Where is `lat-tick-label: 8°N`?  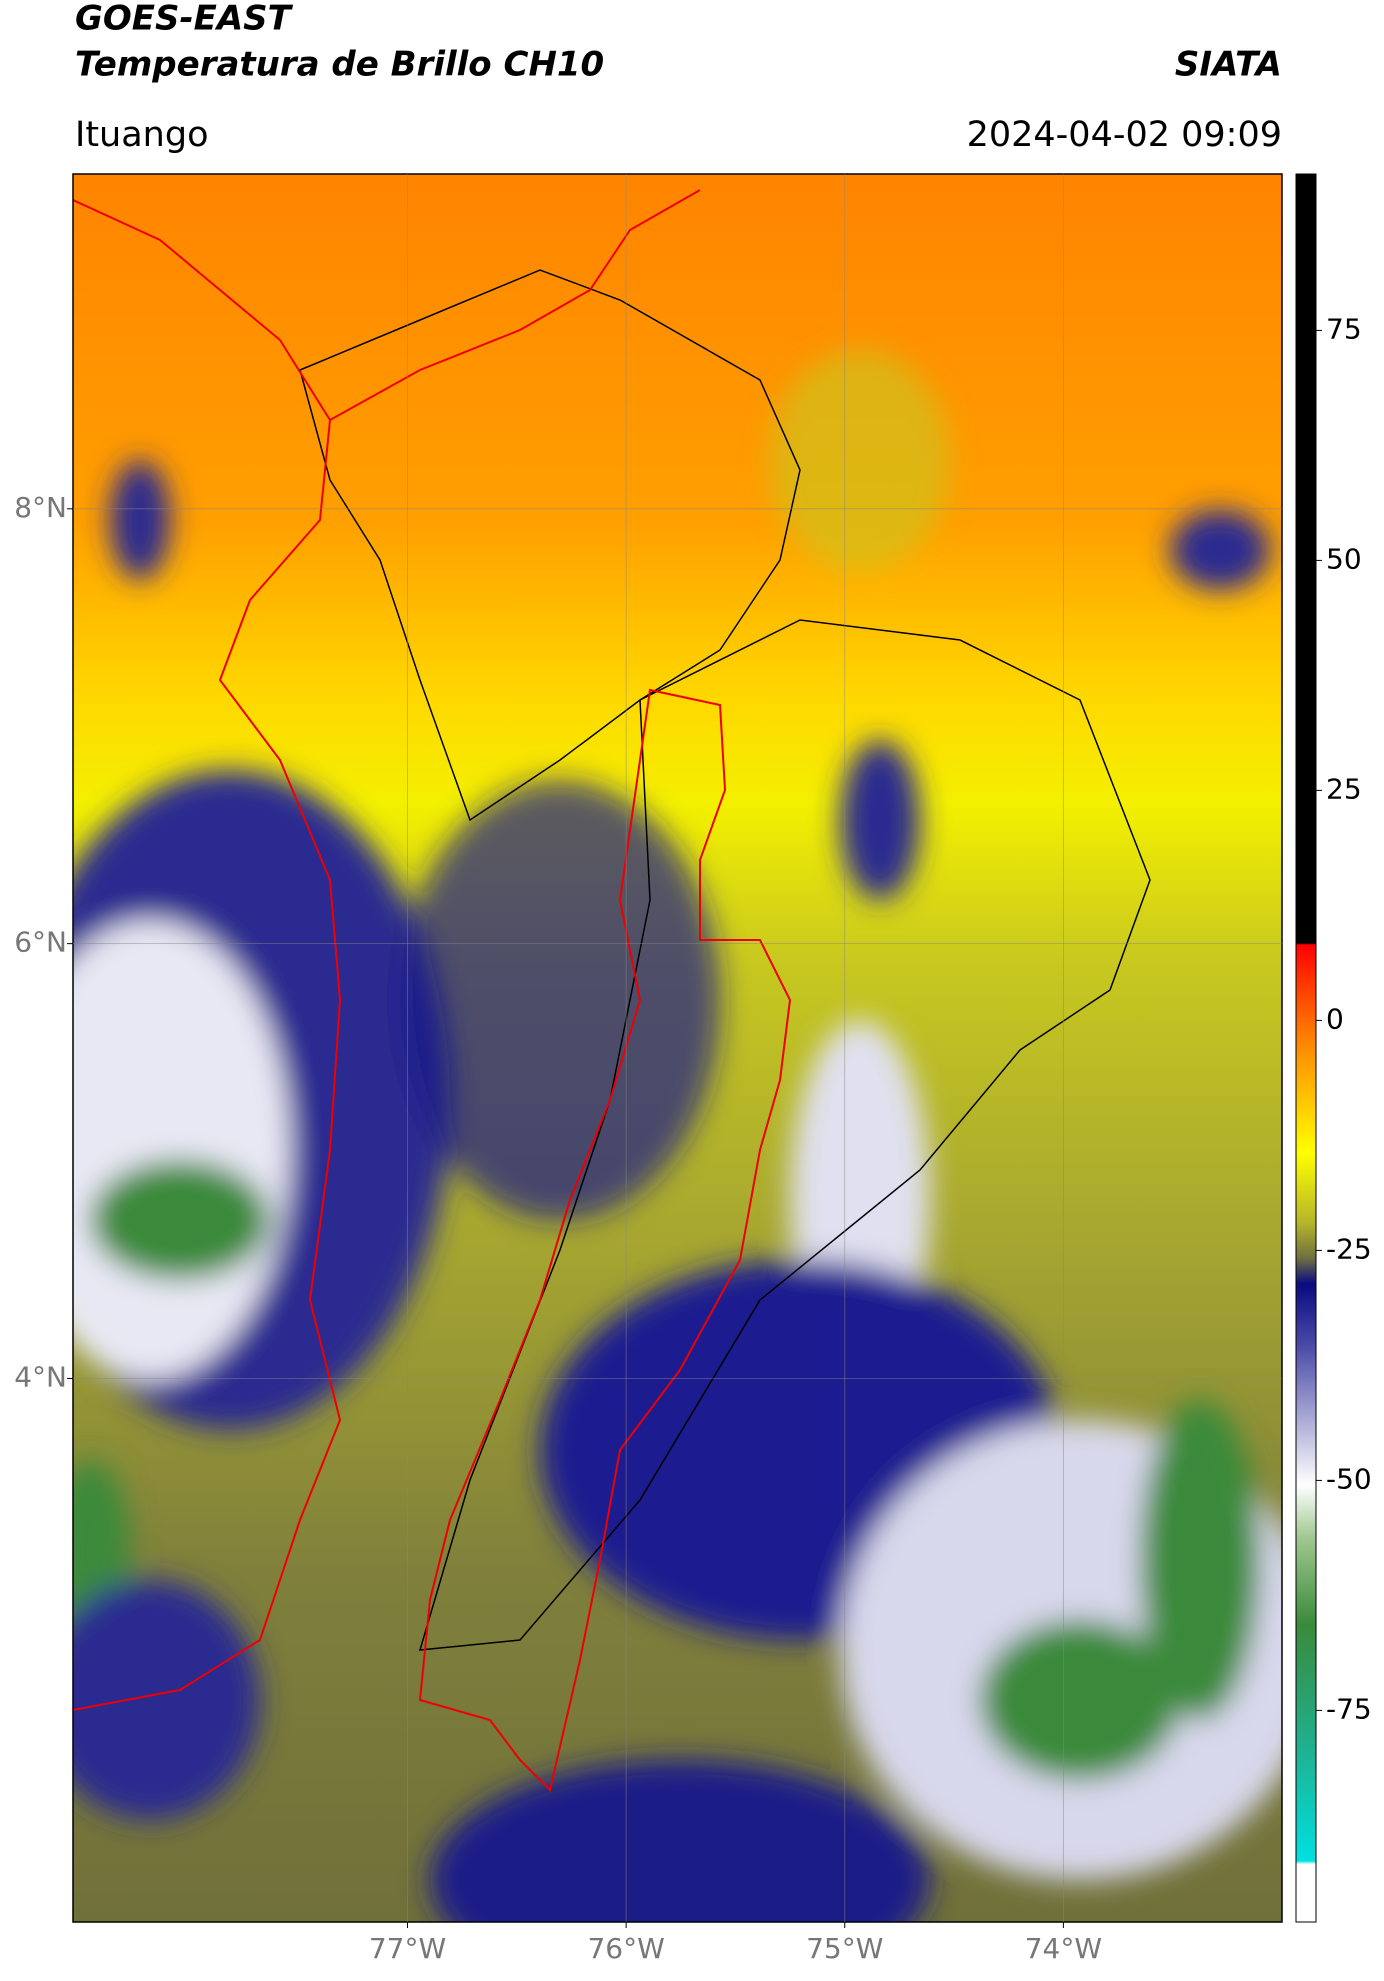
lat-tick-label: 8°N is located at coordinates (40, 507).